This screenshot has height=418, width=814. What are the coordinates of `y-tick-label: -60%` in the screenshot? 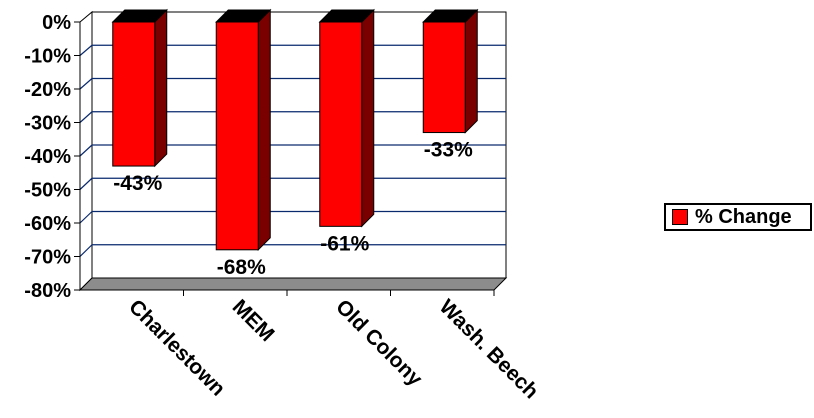 It's located at (47, 224).